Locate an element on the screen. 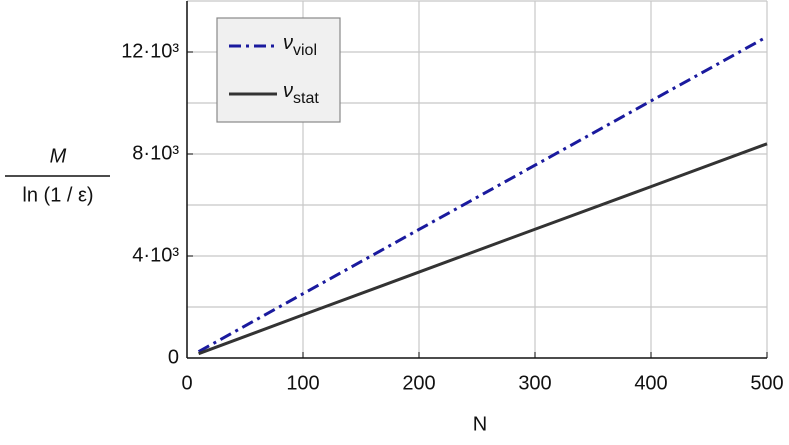  legend-label: νstat is located at coordinates (301, 93).